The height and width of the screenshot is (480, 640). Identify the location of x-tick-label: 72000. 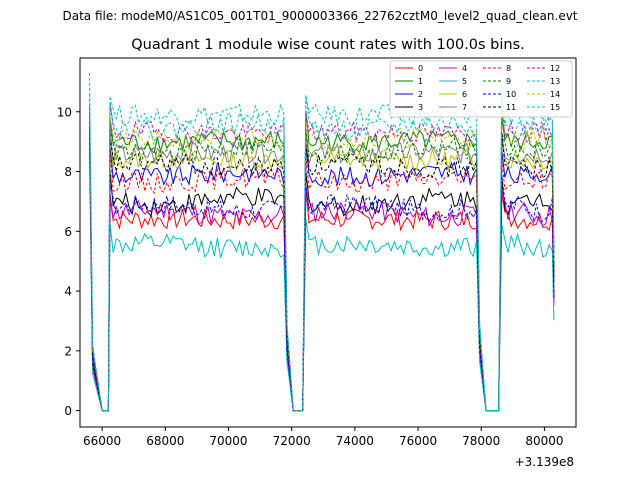
(292, 441).